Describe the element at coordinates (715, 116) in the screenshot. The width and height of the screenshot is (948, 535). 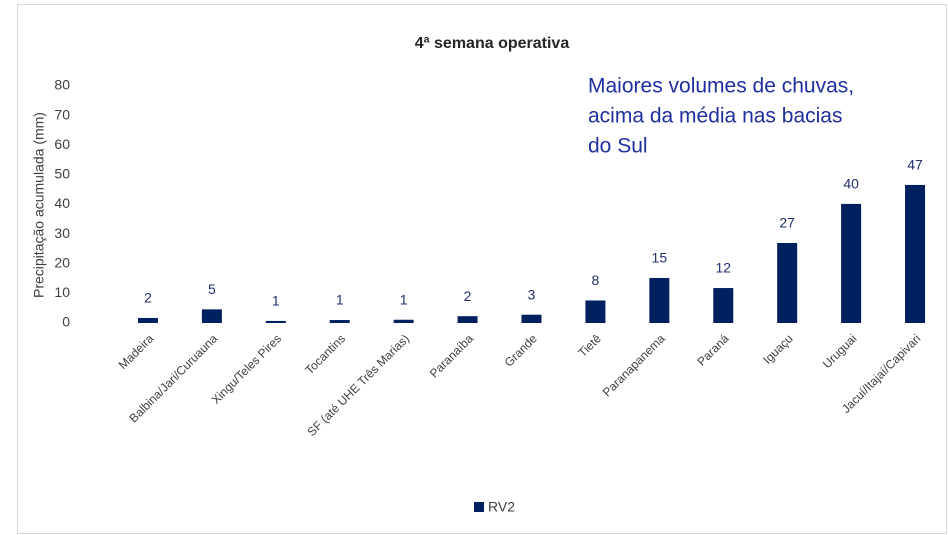
I see `annotation: acima da média nas bacias` at that location.